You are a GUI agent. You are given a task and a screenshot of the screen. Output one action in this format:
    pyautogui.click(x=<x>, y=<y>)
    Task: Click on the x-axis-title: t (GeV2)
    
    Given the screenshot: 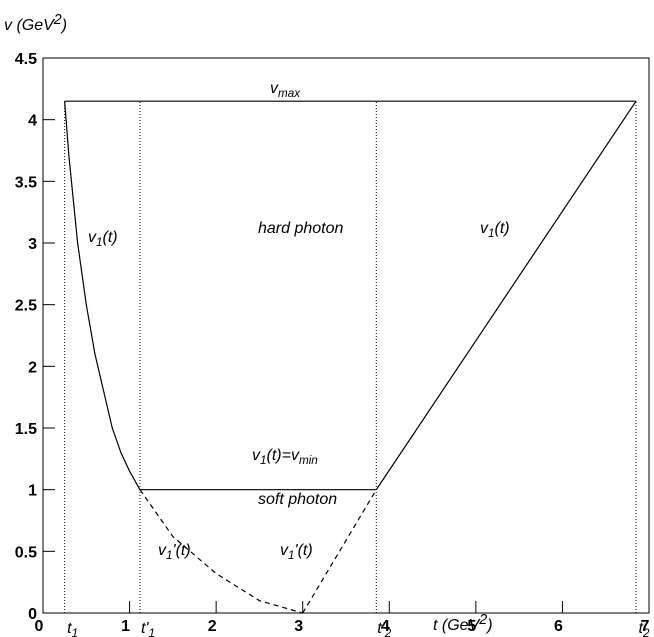 What is the action you would take?
    pyautogui.click(x=463, y=623)
    